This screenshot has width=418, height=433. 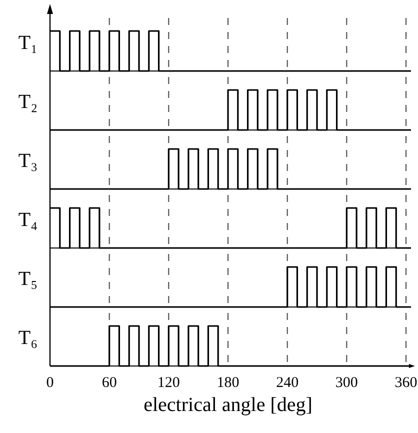 I want to click on x-tick-label: 360, so click(x=406, y=383).